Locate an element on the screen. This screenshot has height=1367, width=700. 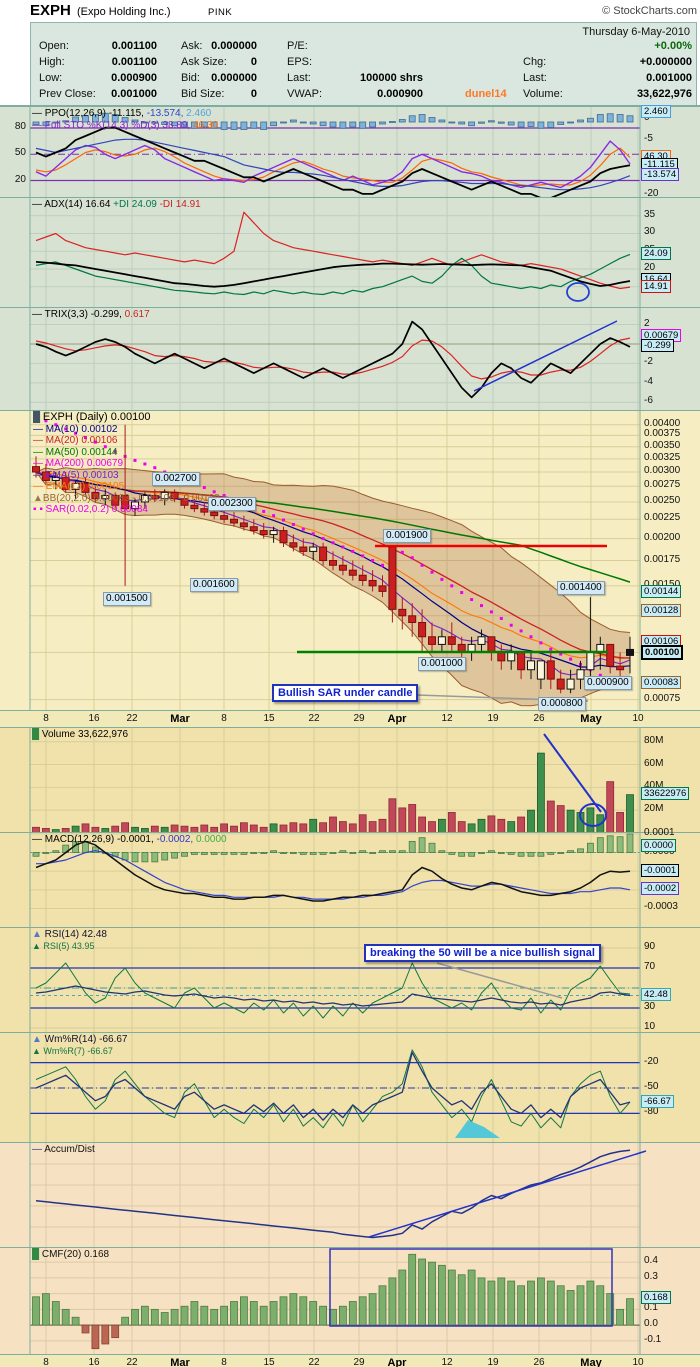
legend-text: MACD(12,26,9) -0.0001, is located at coordinates (100, 839).